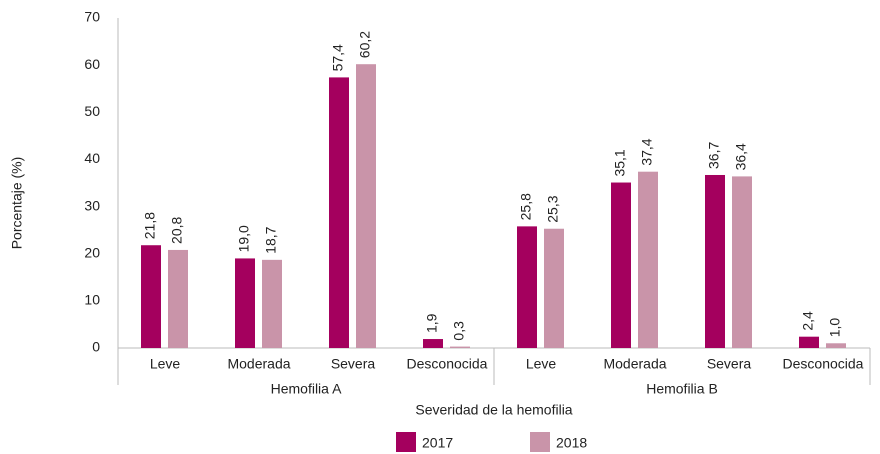 Image resolution: width=880 pixels, height=454 pixels. I want to click on y-tick-label: 0, so click(96, 347).